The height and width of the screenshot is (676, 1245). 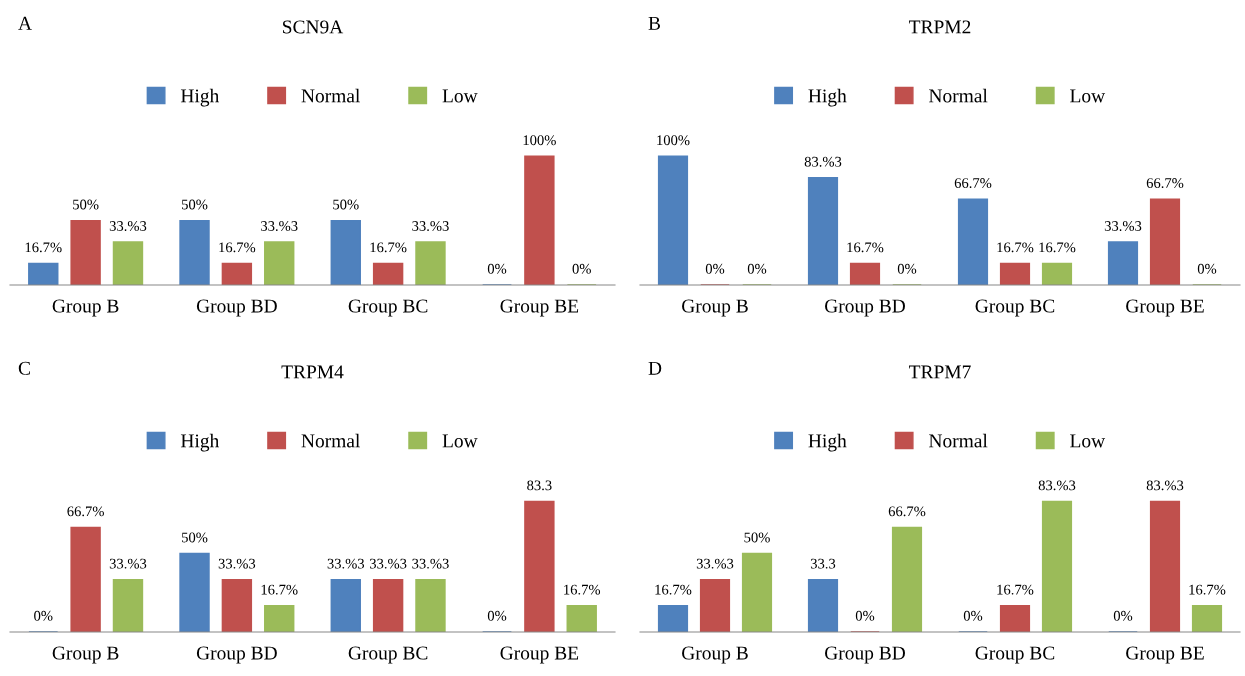 What do you see at coordinates (823, 563) in the screenshot?
I see `data-label: 33.3` at bounding box center [823, 563].